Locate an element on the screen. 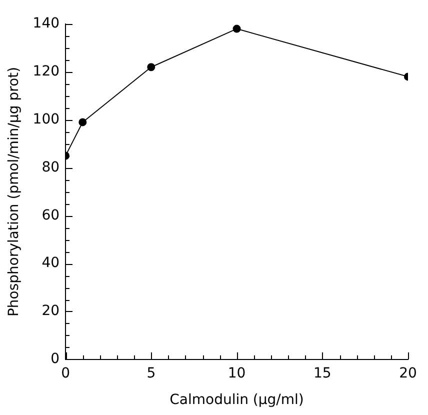 Image resolution: width=428 pixels, height=415 pixels. x-tick-label: 0 is located at coordinates (65, 373).